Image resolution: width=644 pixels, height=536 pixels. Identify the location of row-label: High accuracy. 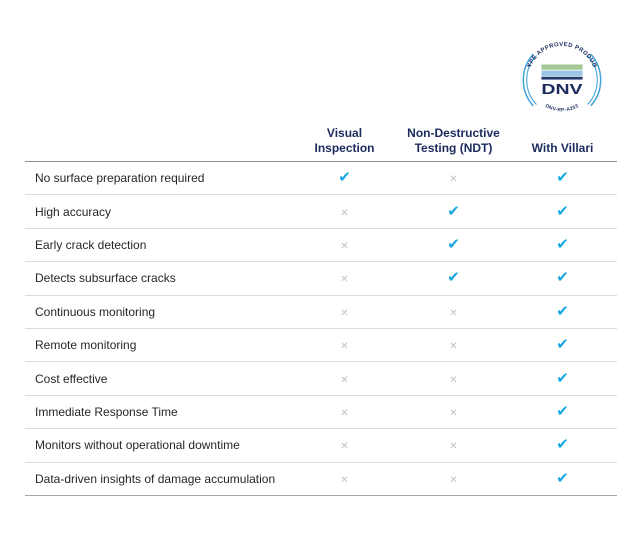
(73, 211).